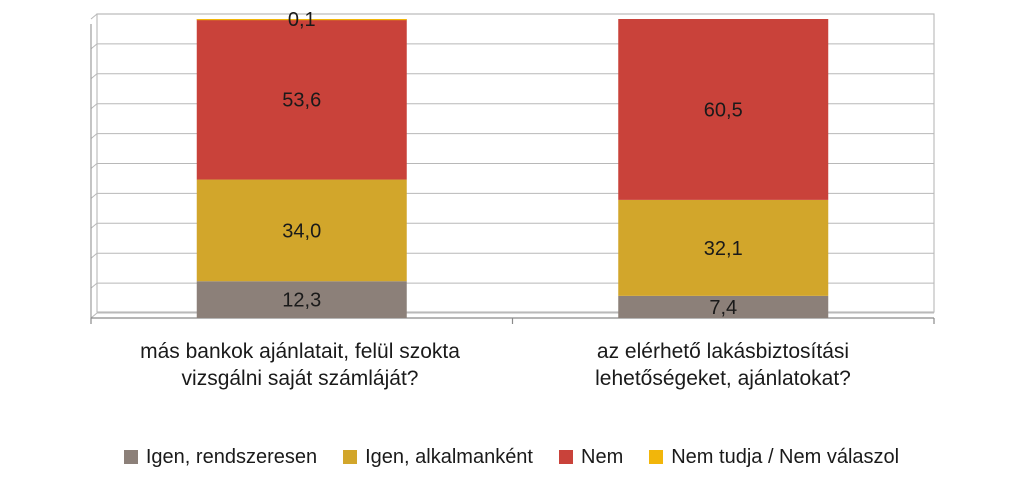 The height and width of the screenshot is (487, 1023). What do you see at coordinates (449, 456) in the screenshot?
I see `legend-label-igen-alkalmankent: Igen, alkalmanként` at bounding box center [449, 456].